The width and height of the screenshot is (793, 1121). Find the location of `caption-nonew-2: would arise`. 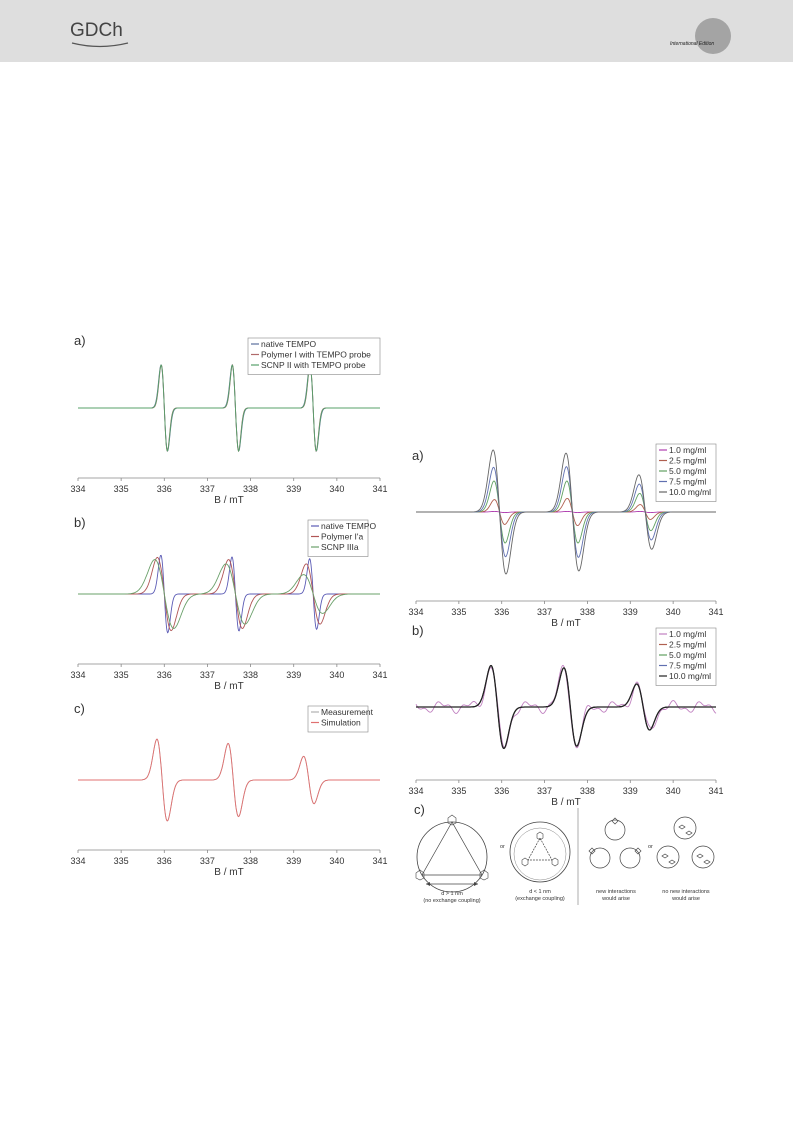

caption-nonew-2: would arise is located at coordinates (685, 899).